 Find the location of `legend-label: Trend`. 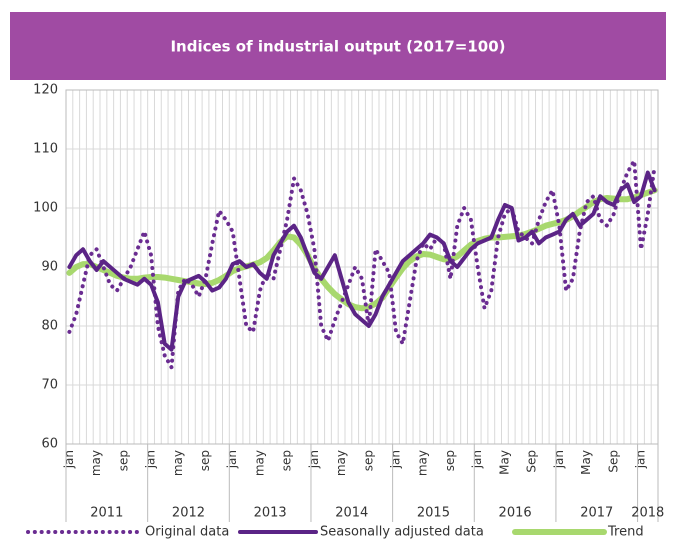

legend-label: Trend is located at coordinates (625, 532).